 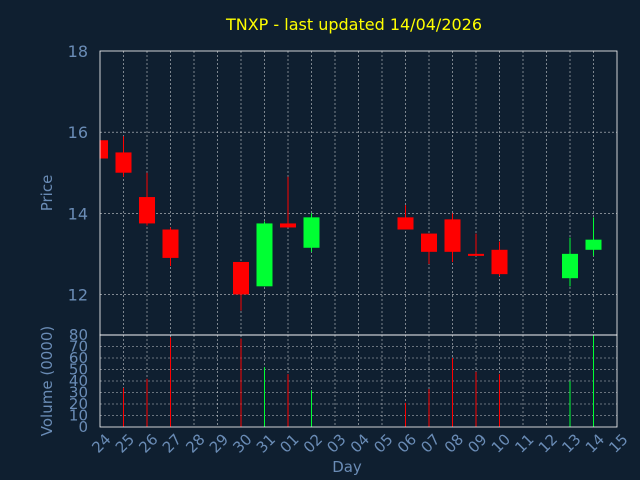 I want to click on x-tick-label: 09, so click(x=477, y=443).